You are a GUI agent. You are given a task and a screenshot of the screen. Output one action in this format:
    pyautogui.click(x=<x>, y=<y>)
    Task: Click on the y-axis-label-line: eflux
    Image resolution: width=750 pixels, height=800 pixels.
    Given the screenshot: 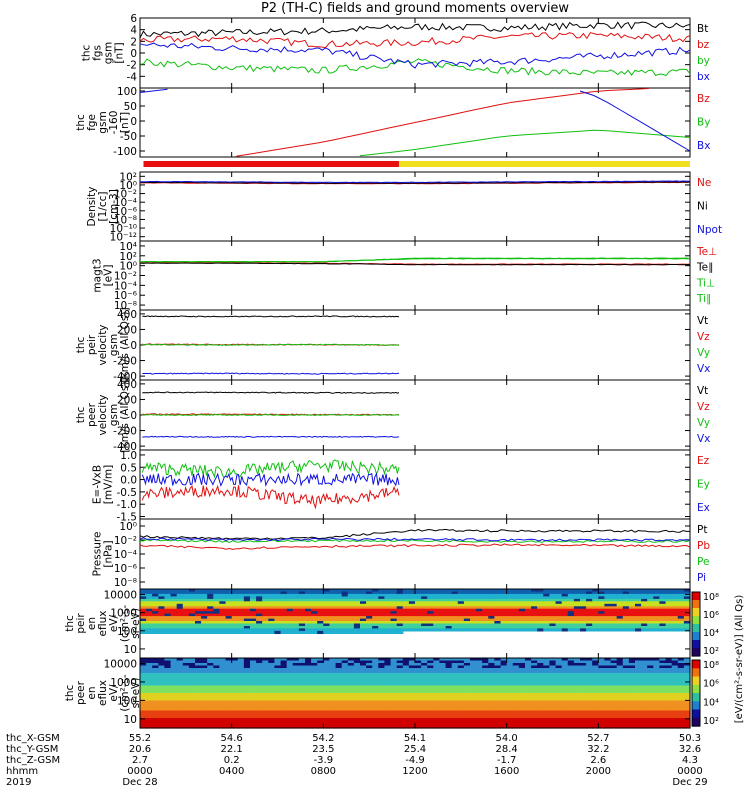 What is the action you would take?
    pyautogui.click(x=103, y=693)
    